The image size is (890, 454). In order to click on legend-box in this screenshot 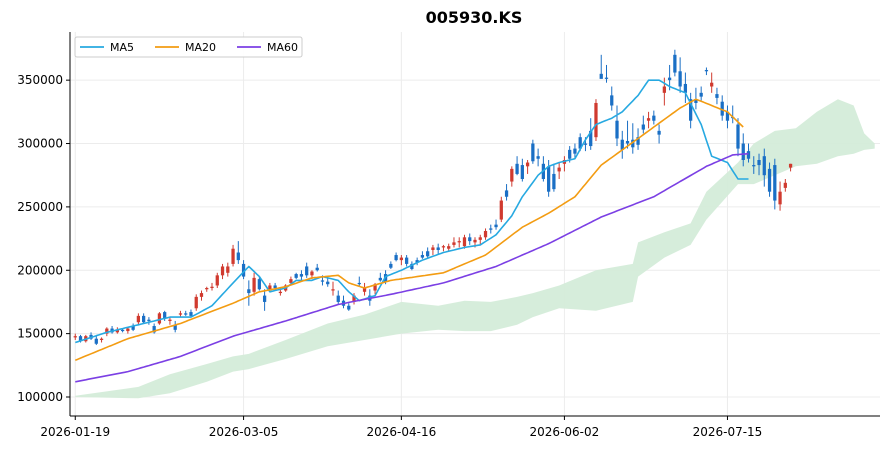, I will do `click(188, 47)`.